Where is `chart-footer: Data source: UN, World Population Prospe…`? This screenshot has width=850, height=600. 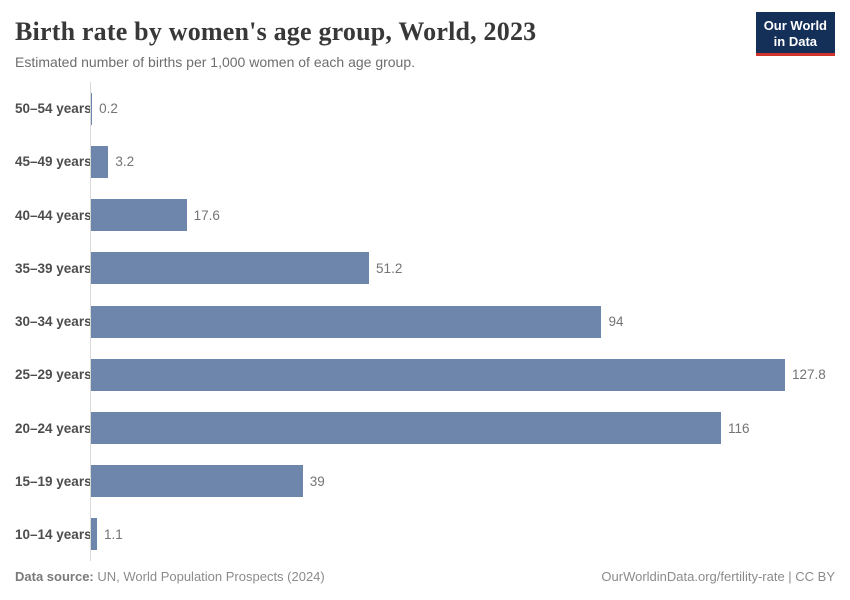
chart-footer: Data source: UN, World Population Prospe… is located at coordinates (425, 576).